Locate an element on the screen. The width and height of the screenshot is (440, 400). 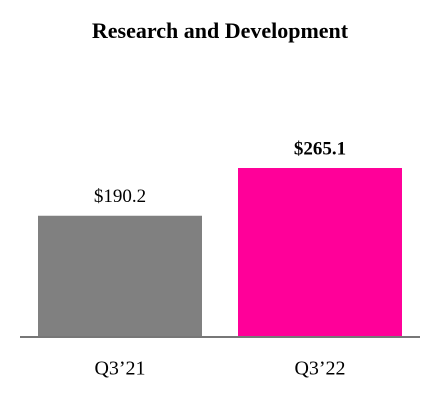
bar is located at coordinates (120, 276).